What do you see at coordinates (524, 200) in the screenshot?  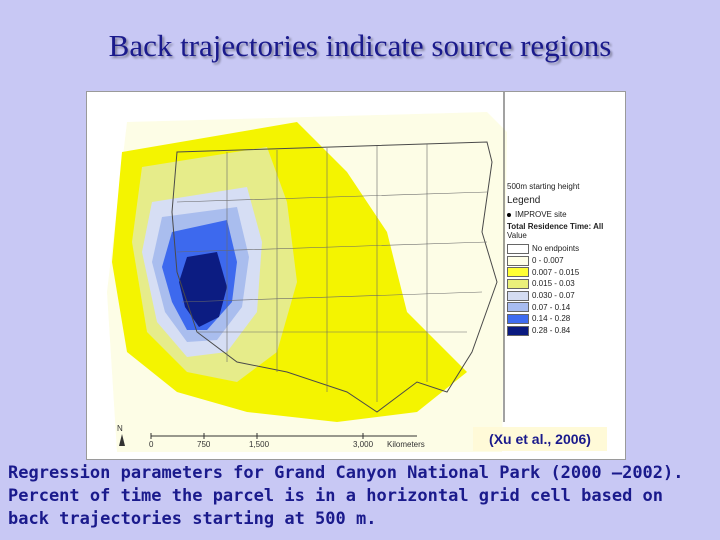 I see `legend-title: Legend` at bounding box center [524, 200].